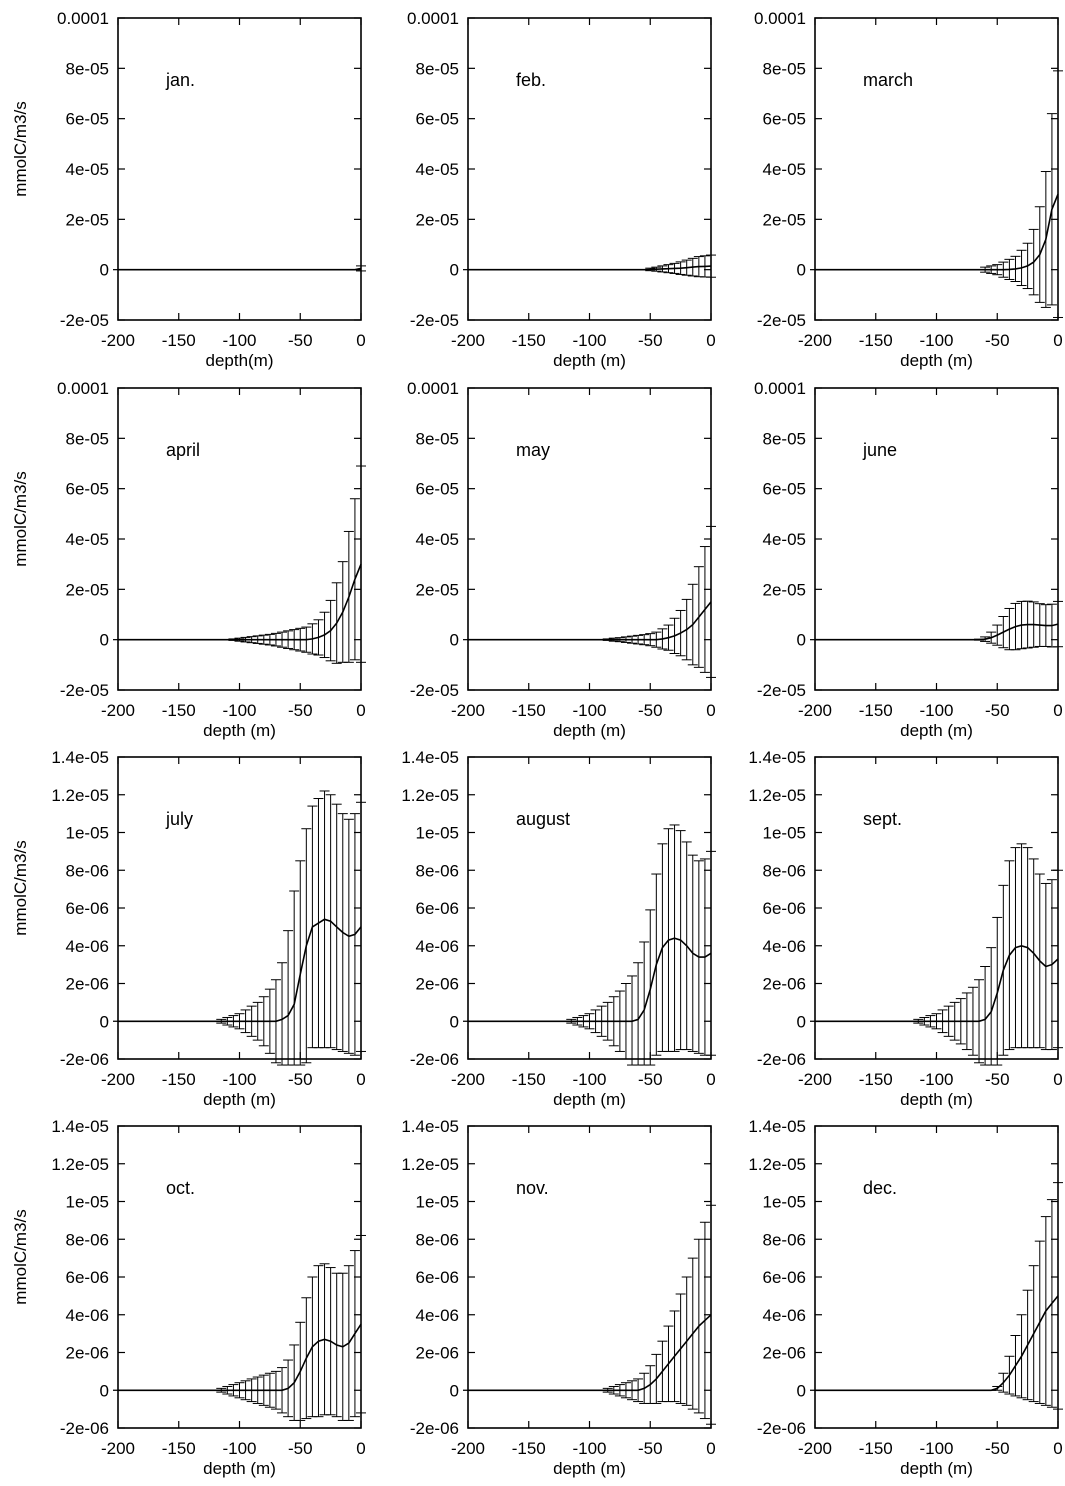 This screenshot has height=1486, width=1065. What do you see at coordinates (784, 539) in the screenshot?
I see `y-tick-label: 4e-05` at bounding box center [784, 539].